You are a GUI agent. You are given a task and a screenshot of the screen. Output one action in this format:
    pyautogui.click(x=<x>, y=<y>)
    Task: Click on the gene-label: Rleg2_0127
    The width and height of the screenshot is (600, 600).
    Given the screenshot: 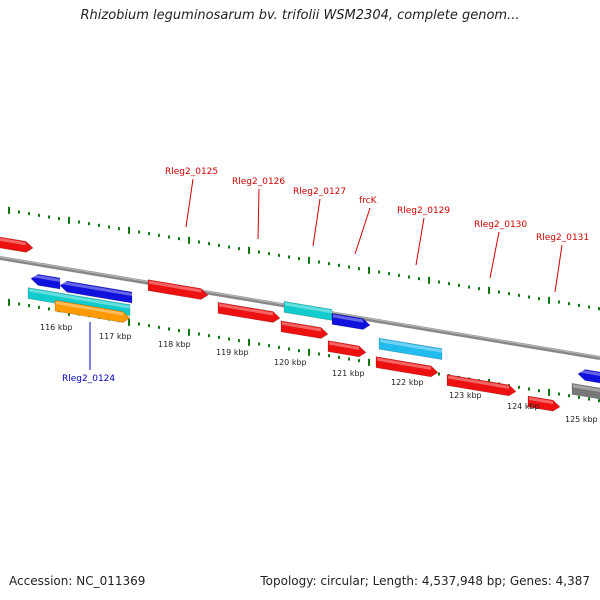 What is the action you would take?
    pyautogui.click(x=319, y=192)
    